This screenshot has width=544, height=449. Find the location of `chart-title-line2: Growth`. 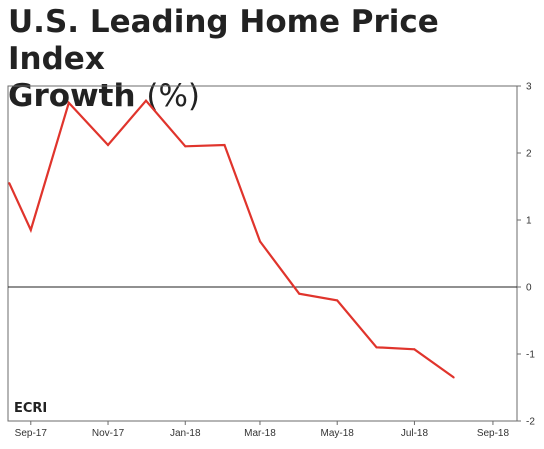

chart-title-line2: Growth is located at coordinates (72, 96).